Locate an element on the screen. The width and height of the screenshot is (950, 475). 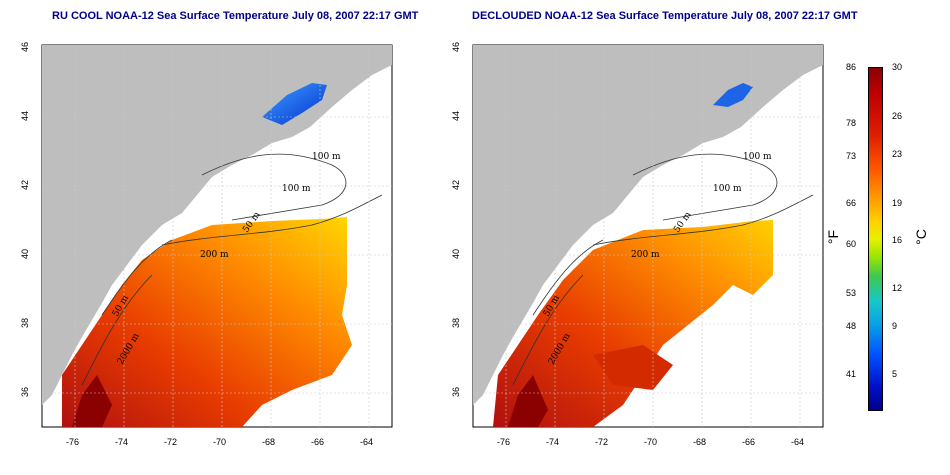
cb-f-48: 48 is located at coordinates (851, 326).